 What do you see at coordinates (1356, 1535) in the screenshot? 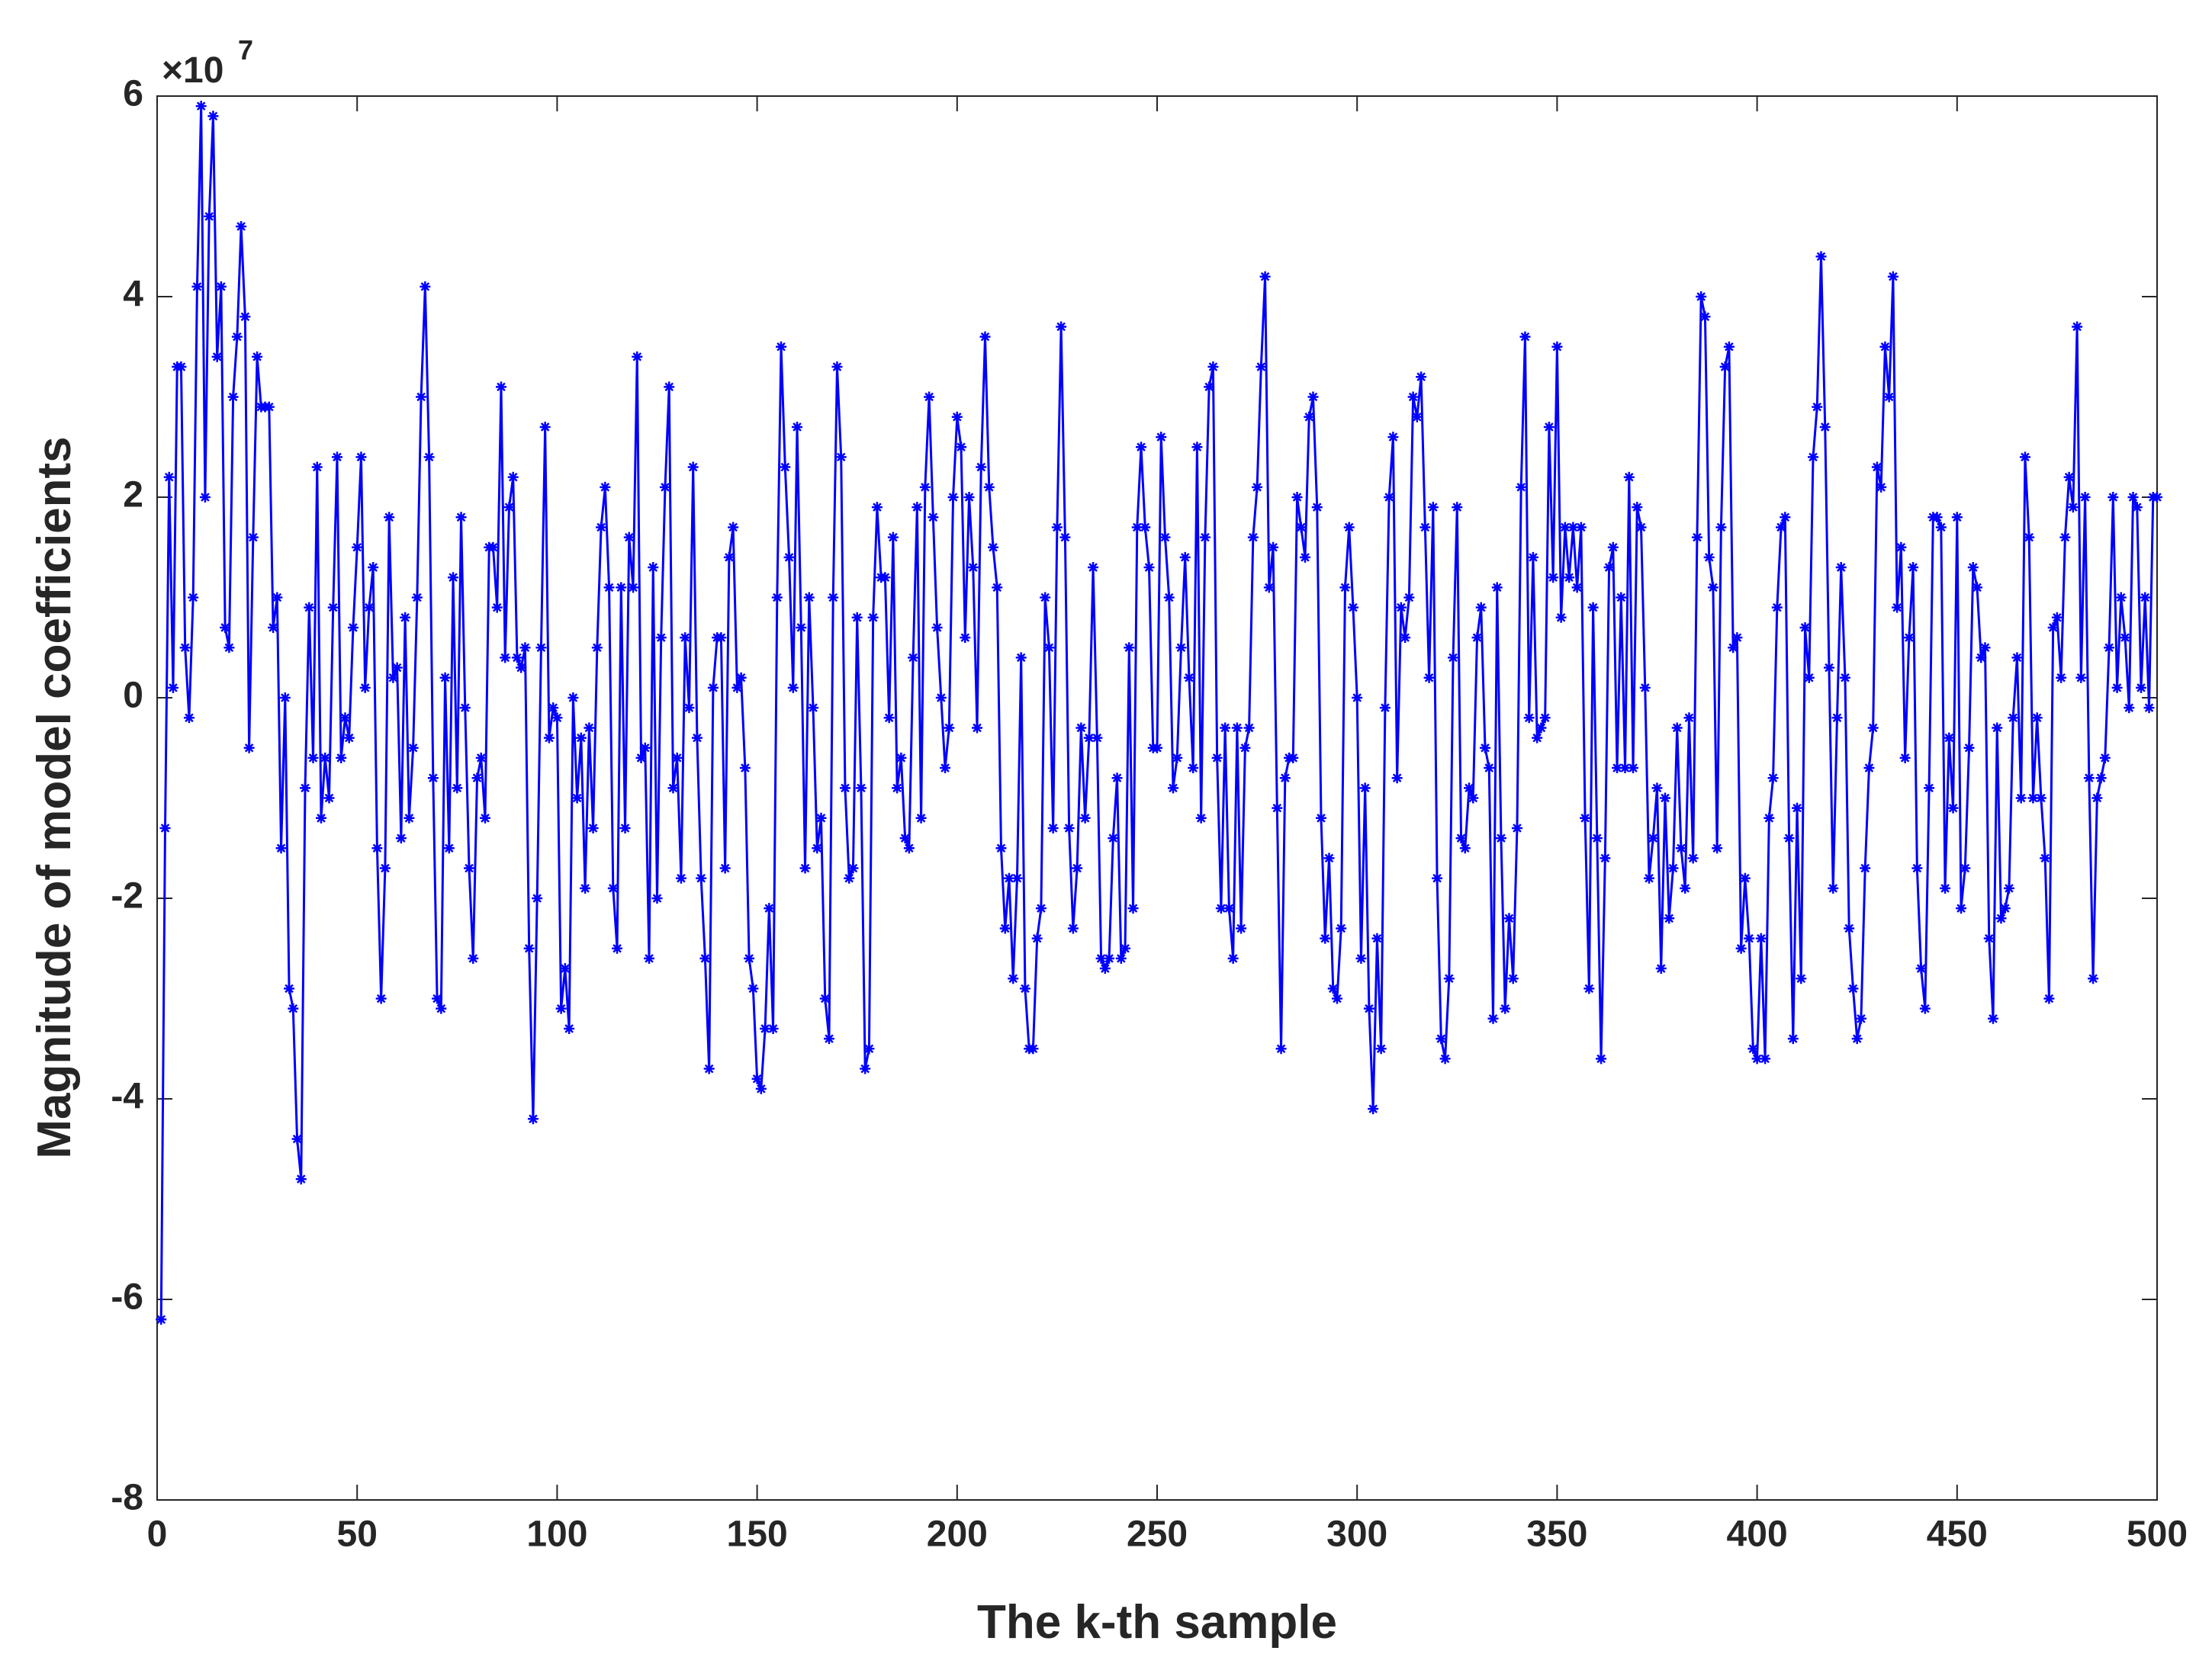
I see `x-tick-label: 300` at bounding box center [1356, 1535].